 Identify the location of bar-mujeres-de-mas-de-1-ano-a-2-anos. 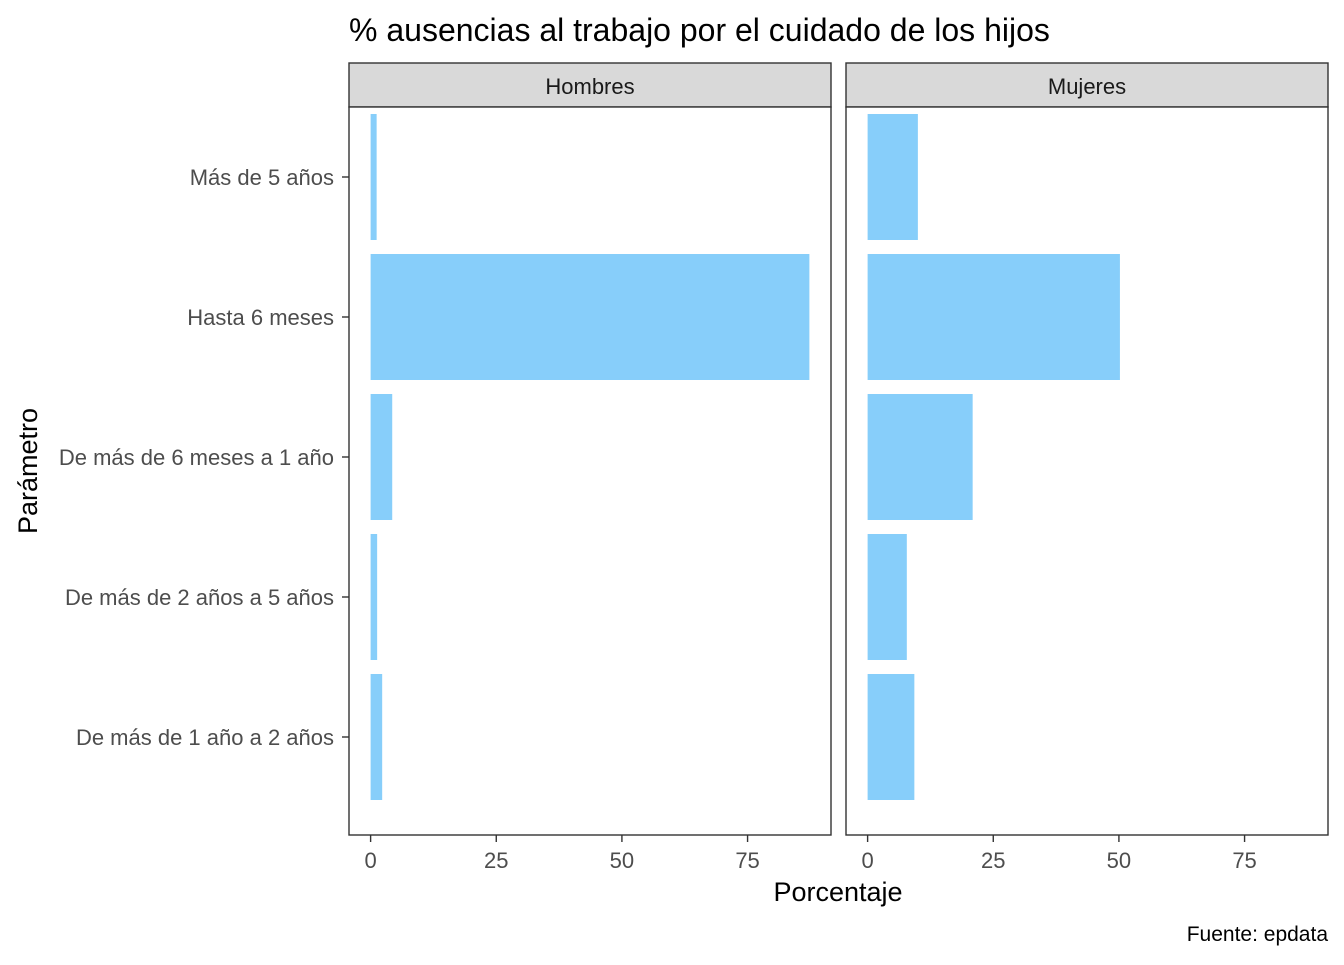
(891, 737).